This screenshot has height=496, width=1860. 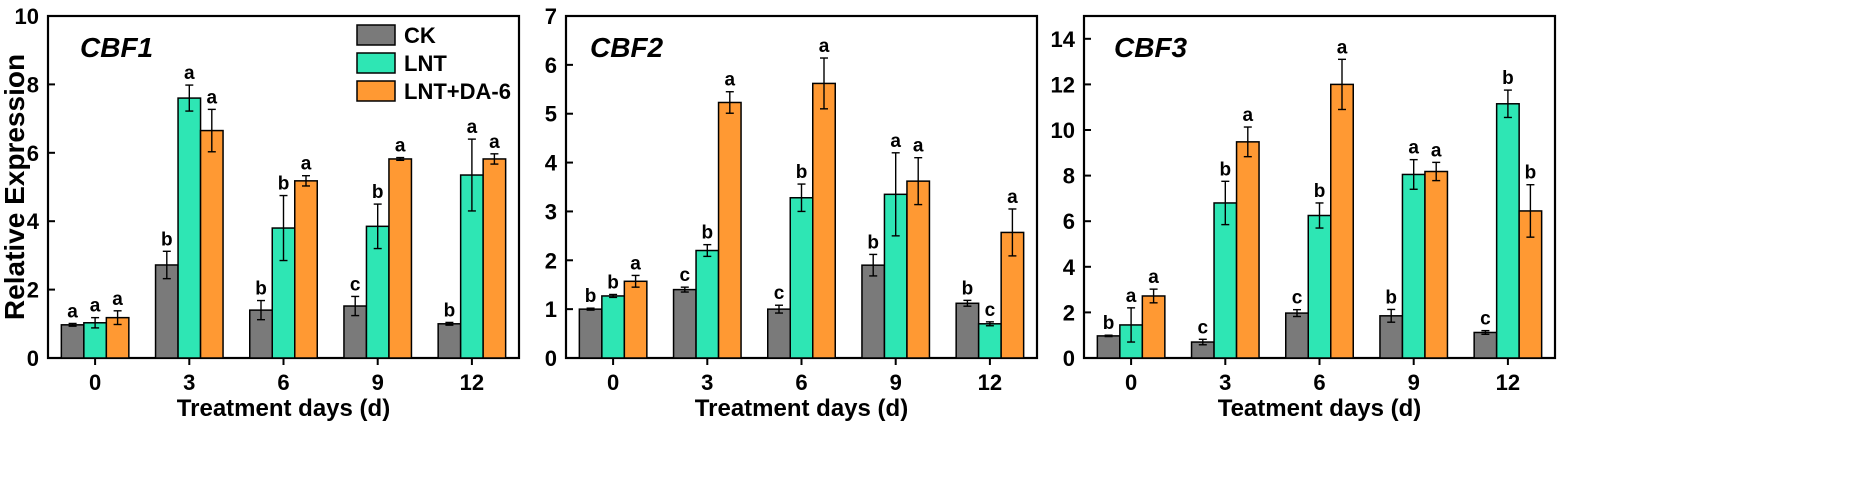 I want to click on legend: CK LNT LNT+DA-6, so click(x=433, y=63).